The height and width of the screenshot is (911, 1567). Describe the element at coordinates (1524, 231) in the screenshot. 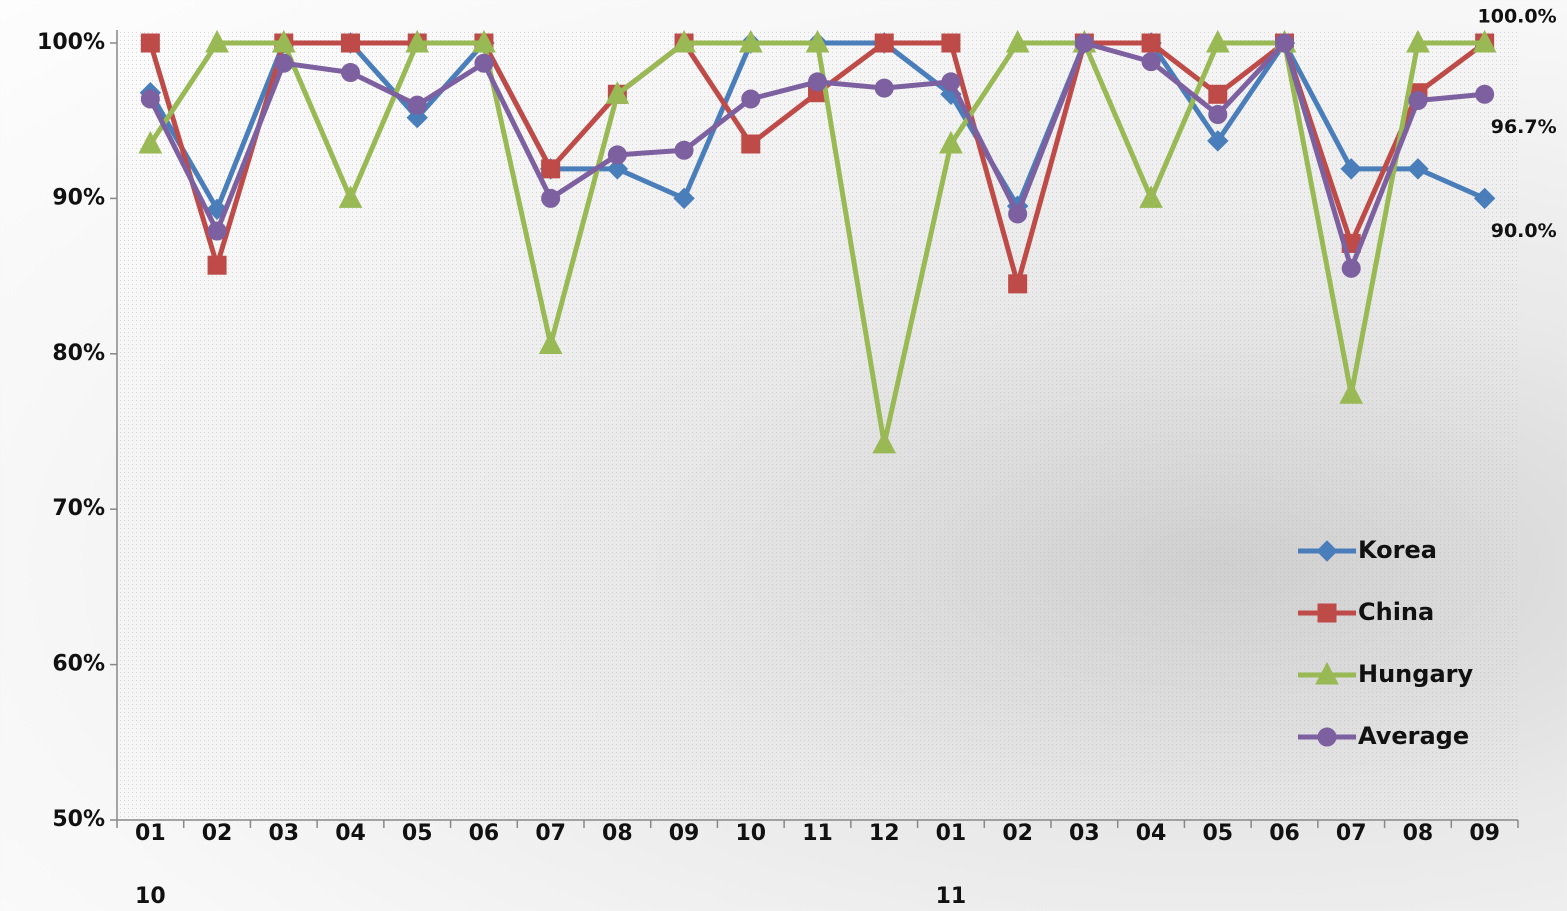

I see `data-label: 90.0%` at that location.